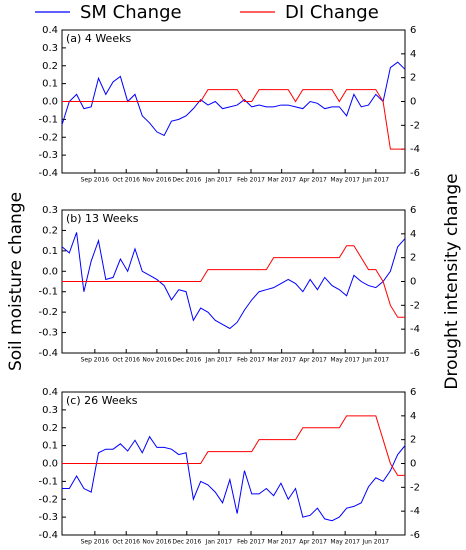 The image size is (466, 550). I want to click on y2-axis-label: Drought intensity change, so click(452, 281).